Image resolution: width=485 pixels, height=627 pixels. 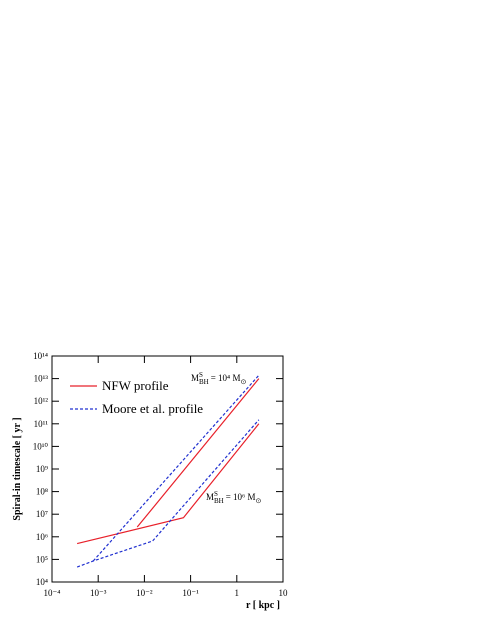 What do you see at coordinates (98, 593) in the screenshot?
I see `x-tick-label: 10⁻³` at bounding box center [98, 593].